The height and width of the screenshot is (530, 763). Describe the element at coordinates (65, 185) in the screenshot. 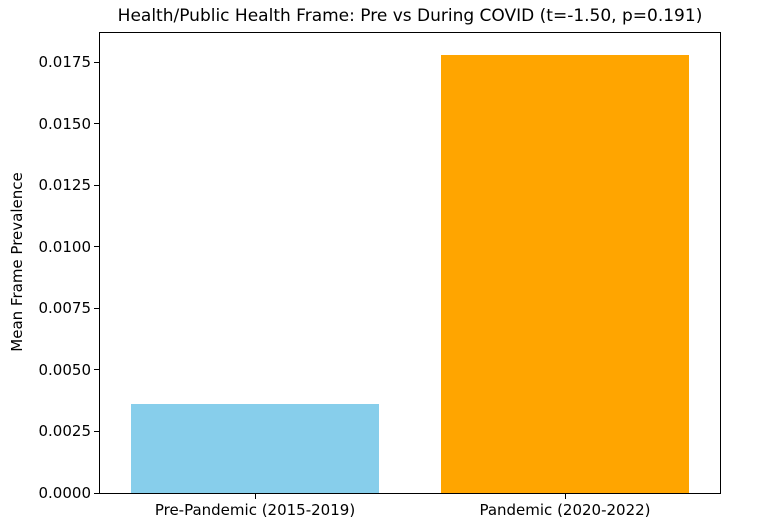

I see `y-tick-label: 0.0125` at that location.